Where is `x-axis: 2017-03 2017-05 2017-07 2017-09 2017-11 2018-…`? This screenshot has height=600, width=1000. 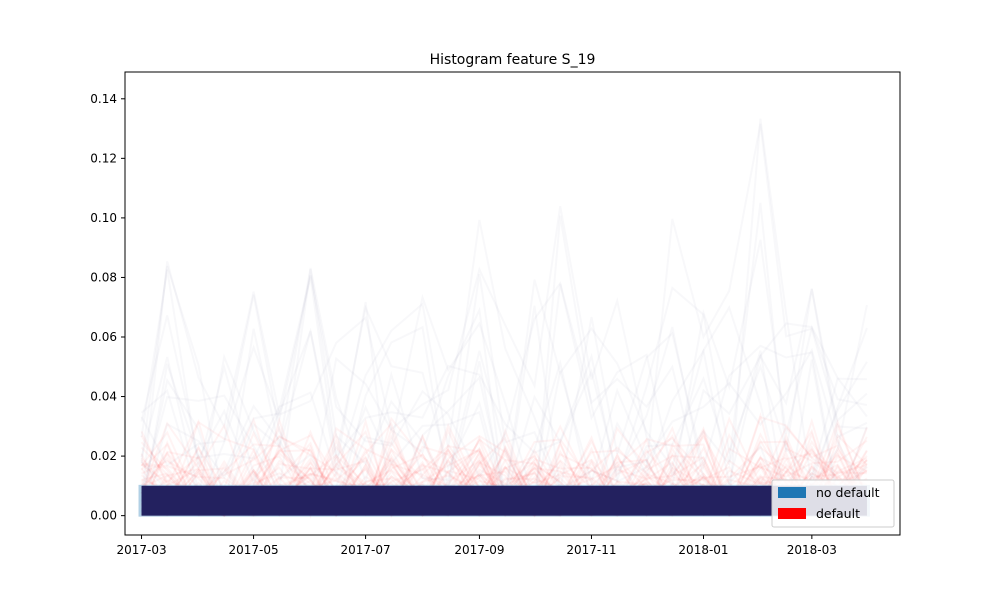 x-axis: 2017-03 2017-05 2017-07 2017-09 2017-11 2018-… is located at coordinates (476, 546).